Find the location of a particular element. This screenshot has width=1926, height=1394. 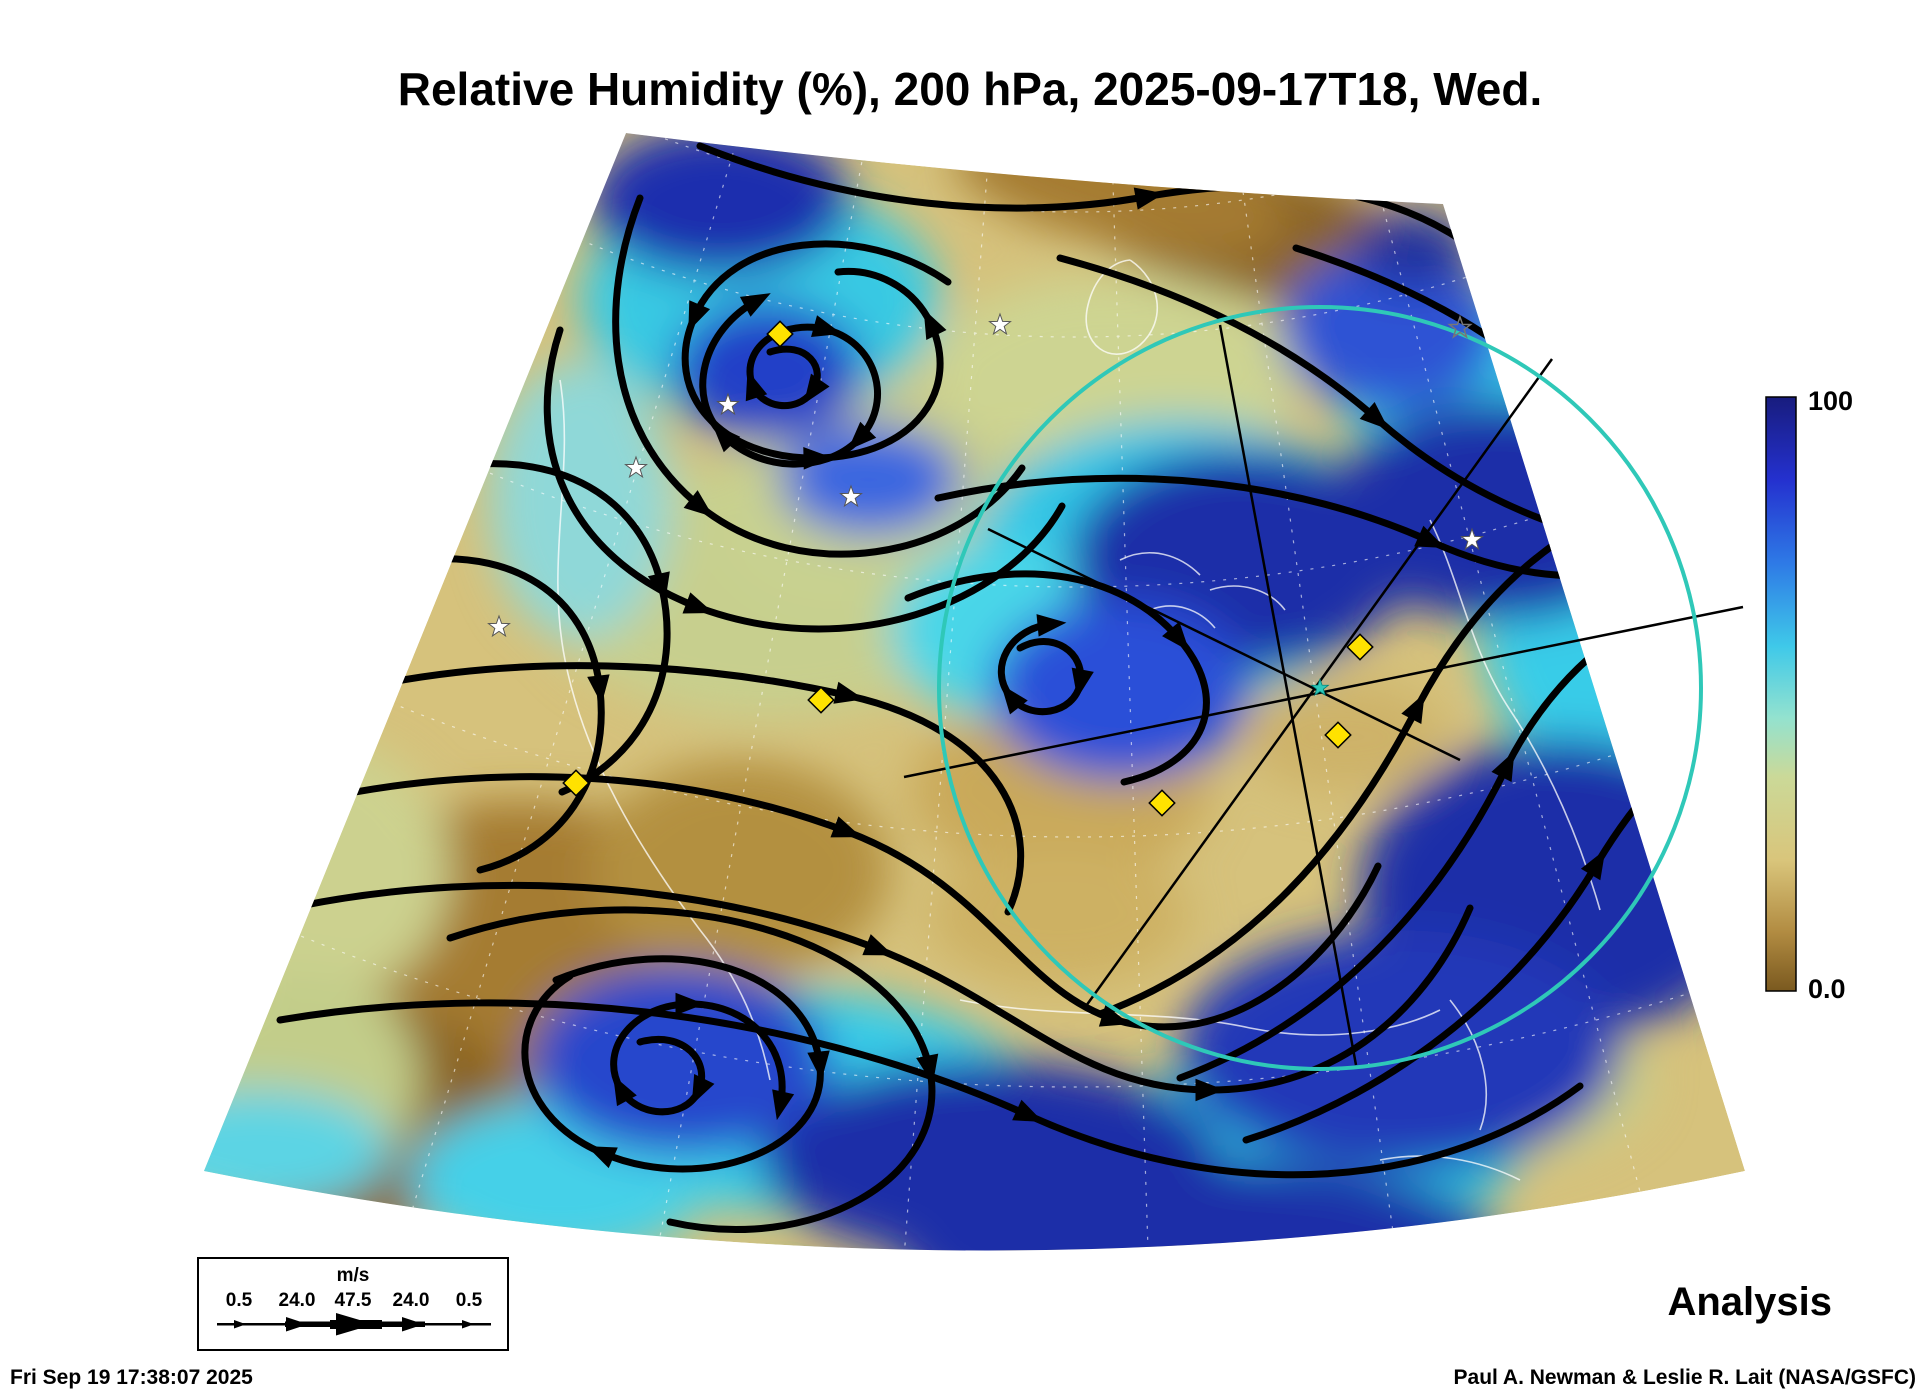

colorbar-gradient is located at coordinates (1781, 694).